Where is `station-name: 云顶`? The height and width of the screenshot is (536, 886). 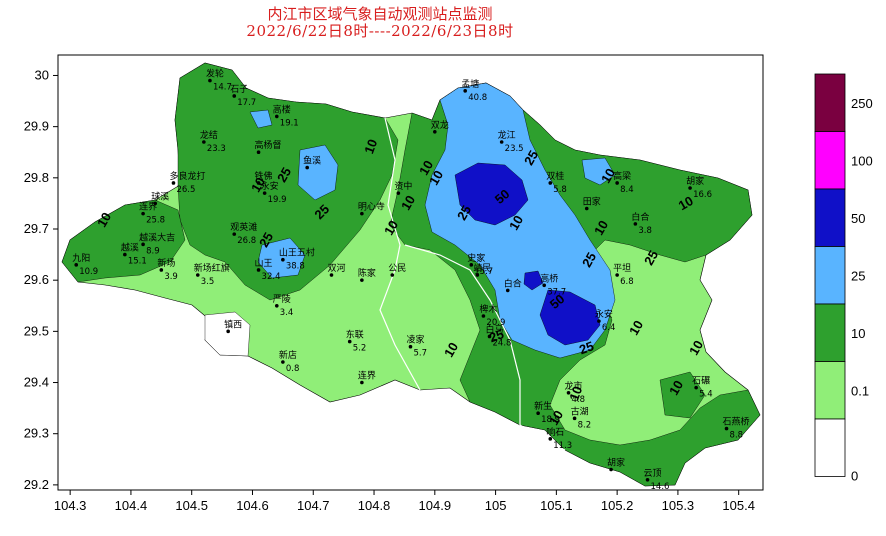 station-name: 云顶 is located at coordinates (653, 473).